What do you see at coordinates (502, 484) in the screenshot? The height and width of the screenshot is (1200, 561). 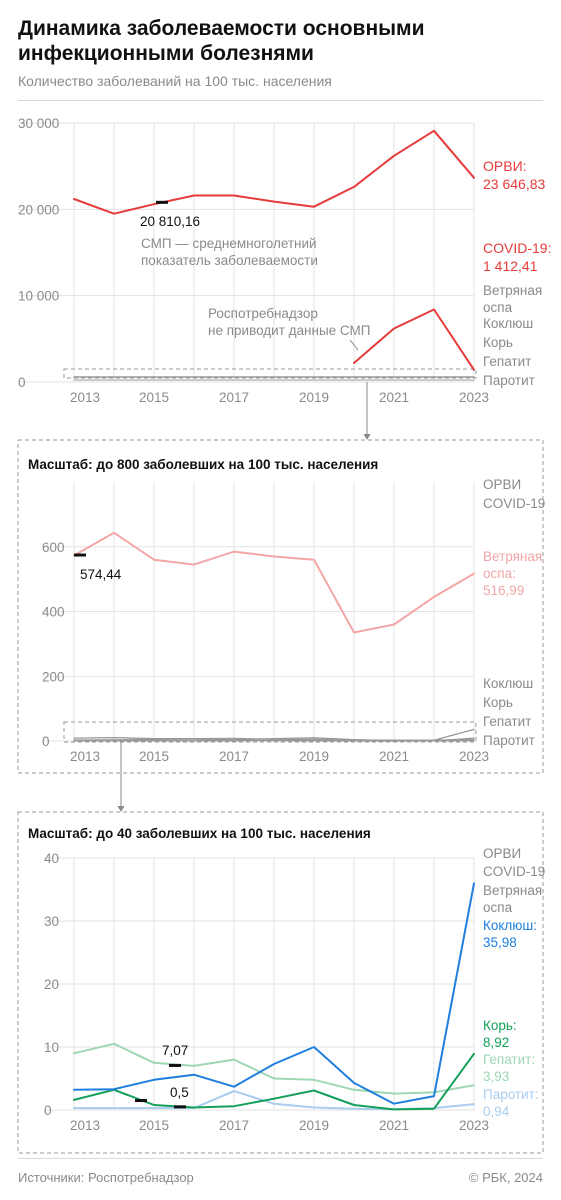 I see `chart2-label-orvi: ОРВИ` at bounding box center [502, 484].